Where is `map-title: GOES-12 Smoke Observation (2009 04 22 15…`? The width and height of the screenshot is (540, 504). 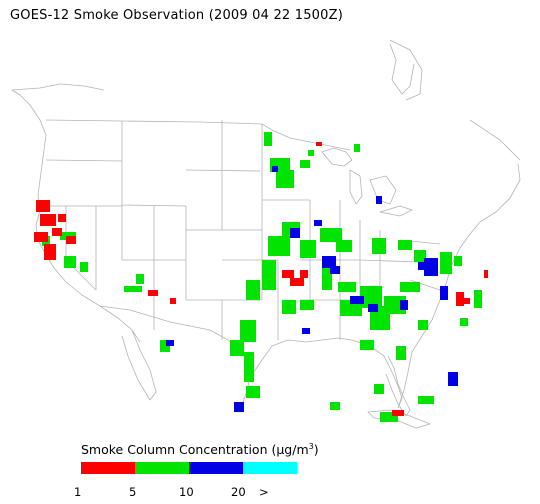 map-title: GOES-12 Smoke Observation (2009 04 22 15… is located at coordinates (176, 15).